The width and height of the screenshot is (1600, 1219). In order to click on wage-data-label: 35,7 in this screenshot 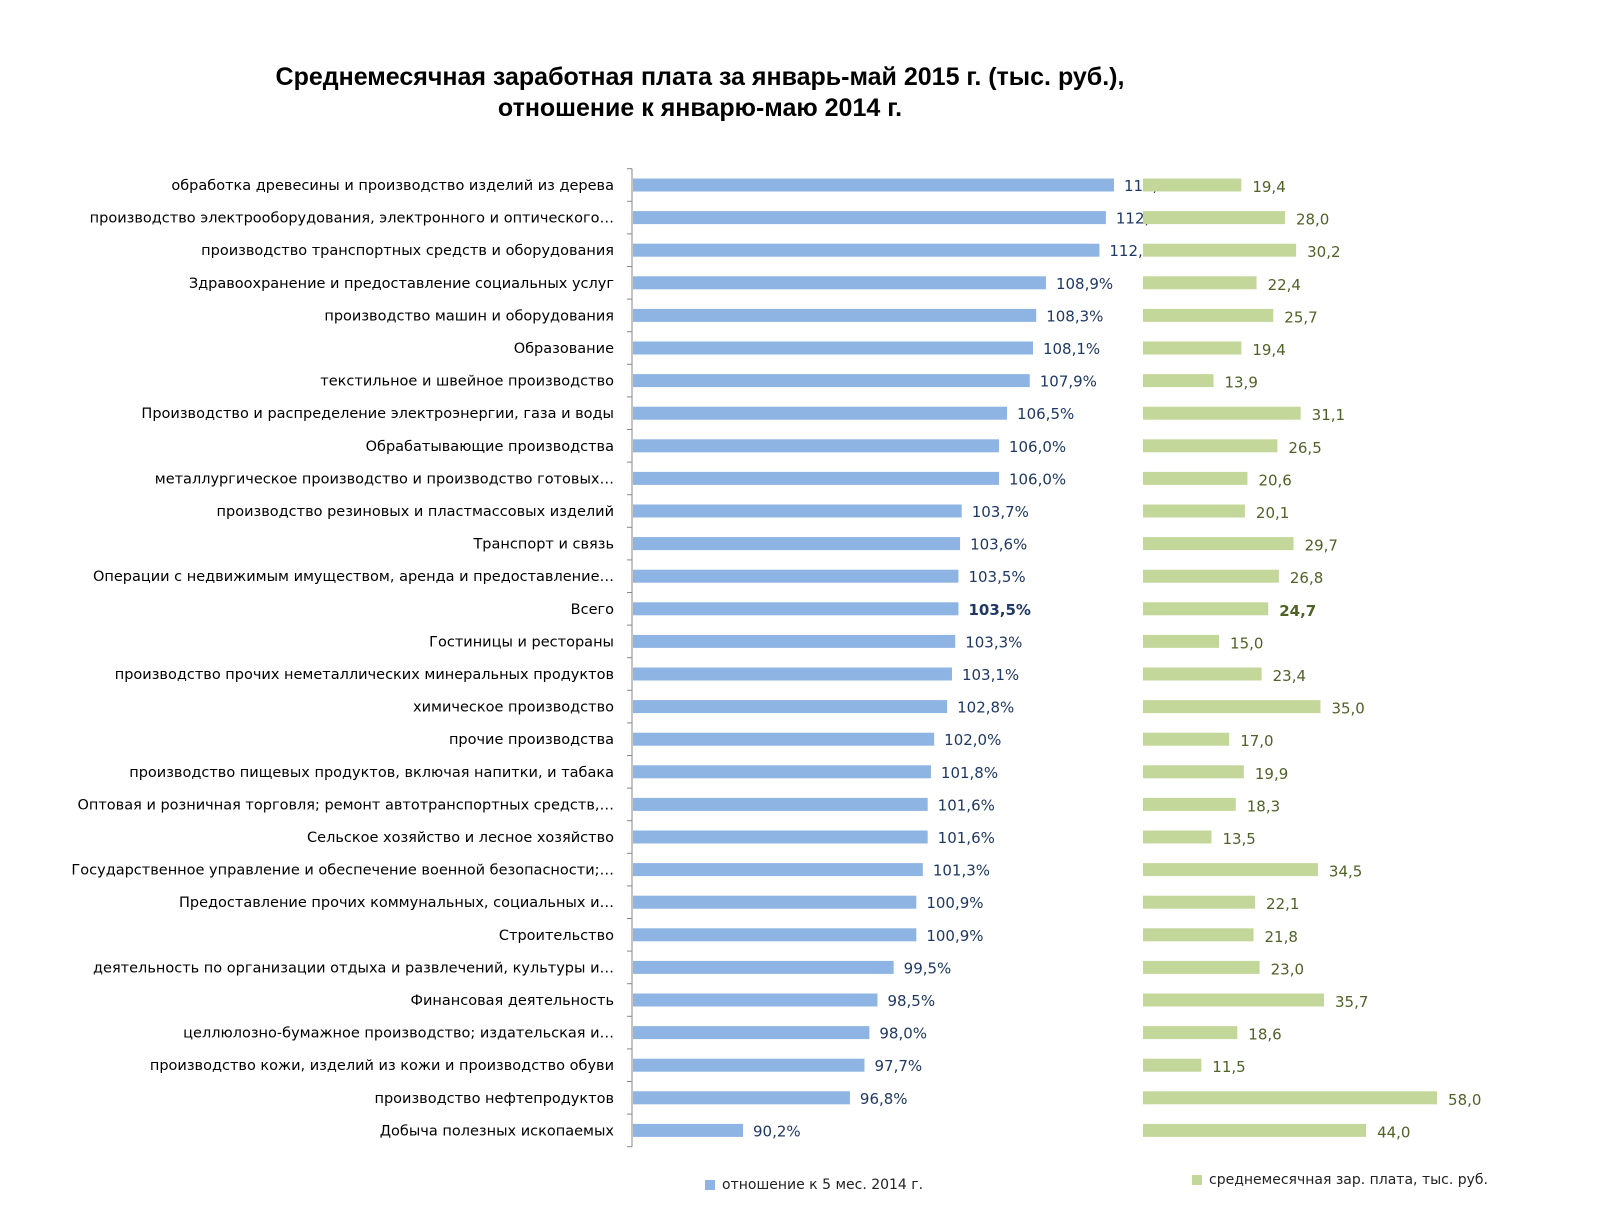, I will do `click(1351, 1002)`.